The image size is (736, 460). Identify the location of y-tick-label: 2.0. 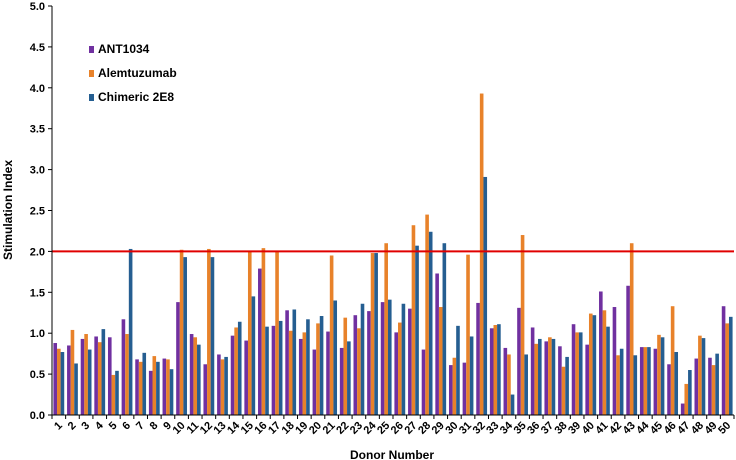
(37, 252).